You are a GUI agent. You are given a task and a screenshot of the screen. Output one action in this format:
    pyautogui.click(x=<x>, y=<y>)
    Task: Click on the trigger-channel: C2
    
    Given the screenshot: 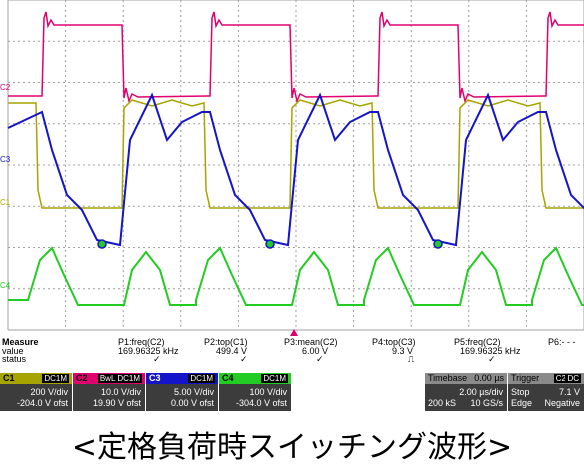 What is the action you would take?
    pyautogui.click(x=560, y=378)
    